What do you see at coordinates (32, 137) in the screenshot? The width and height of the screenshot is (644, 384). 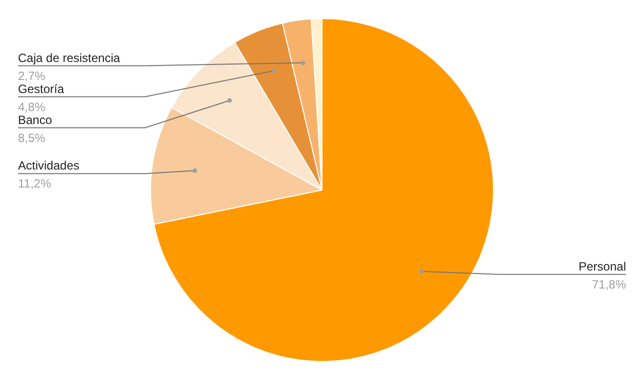 I see `data-label: 8,5%` at bounding box center [32, 137].